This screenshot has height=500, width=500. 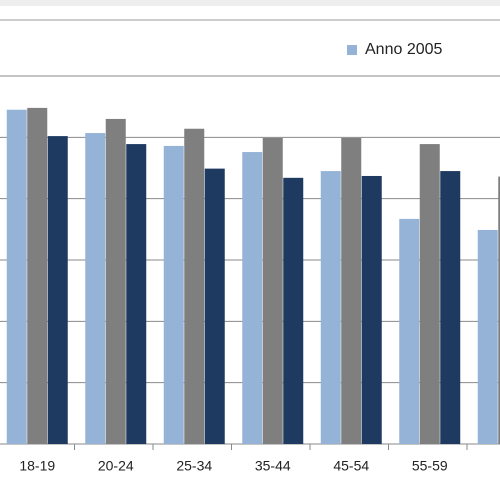 What do you see at coordinates (273, 466) in the screenshot?
I see `x-tick-label: 35-44` at bounding box center [273, 466].